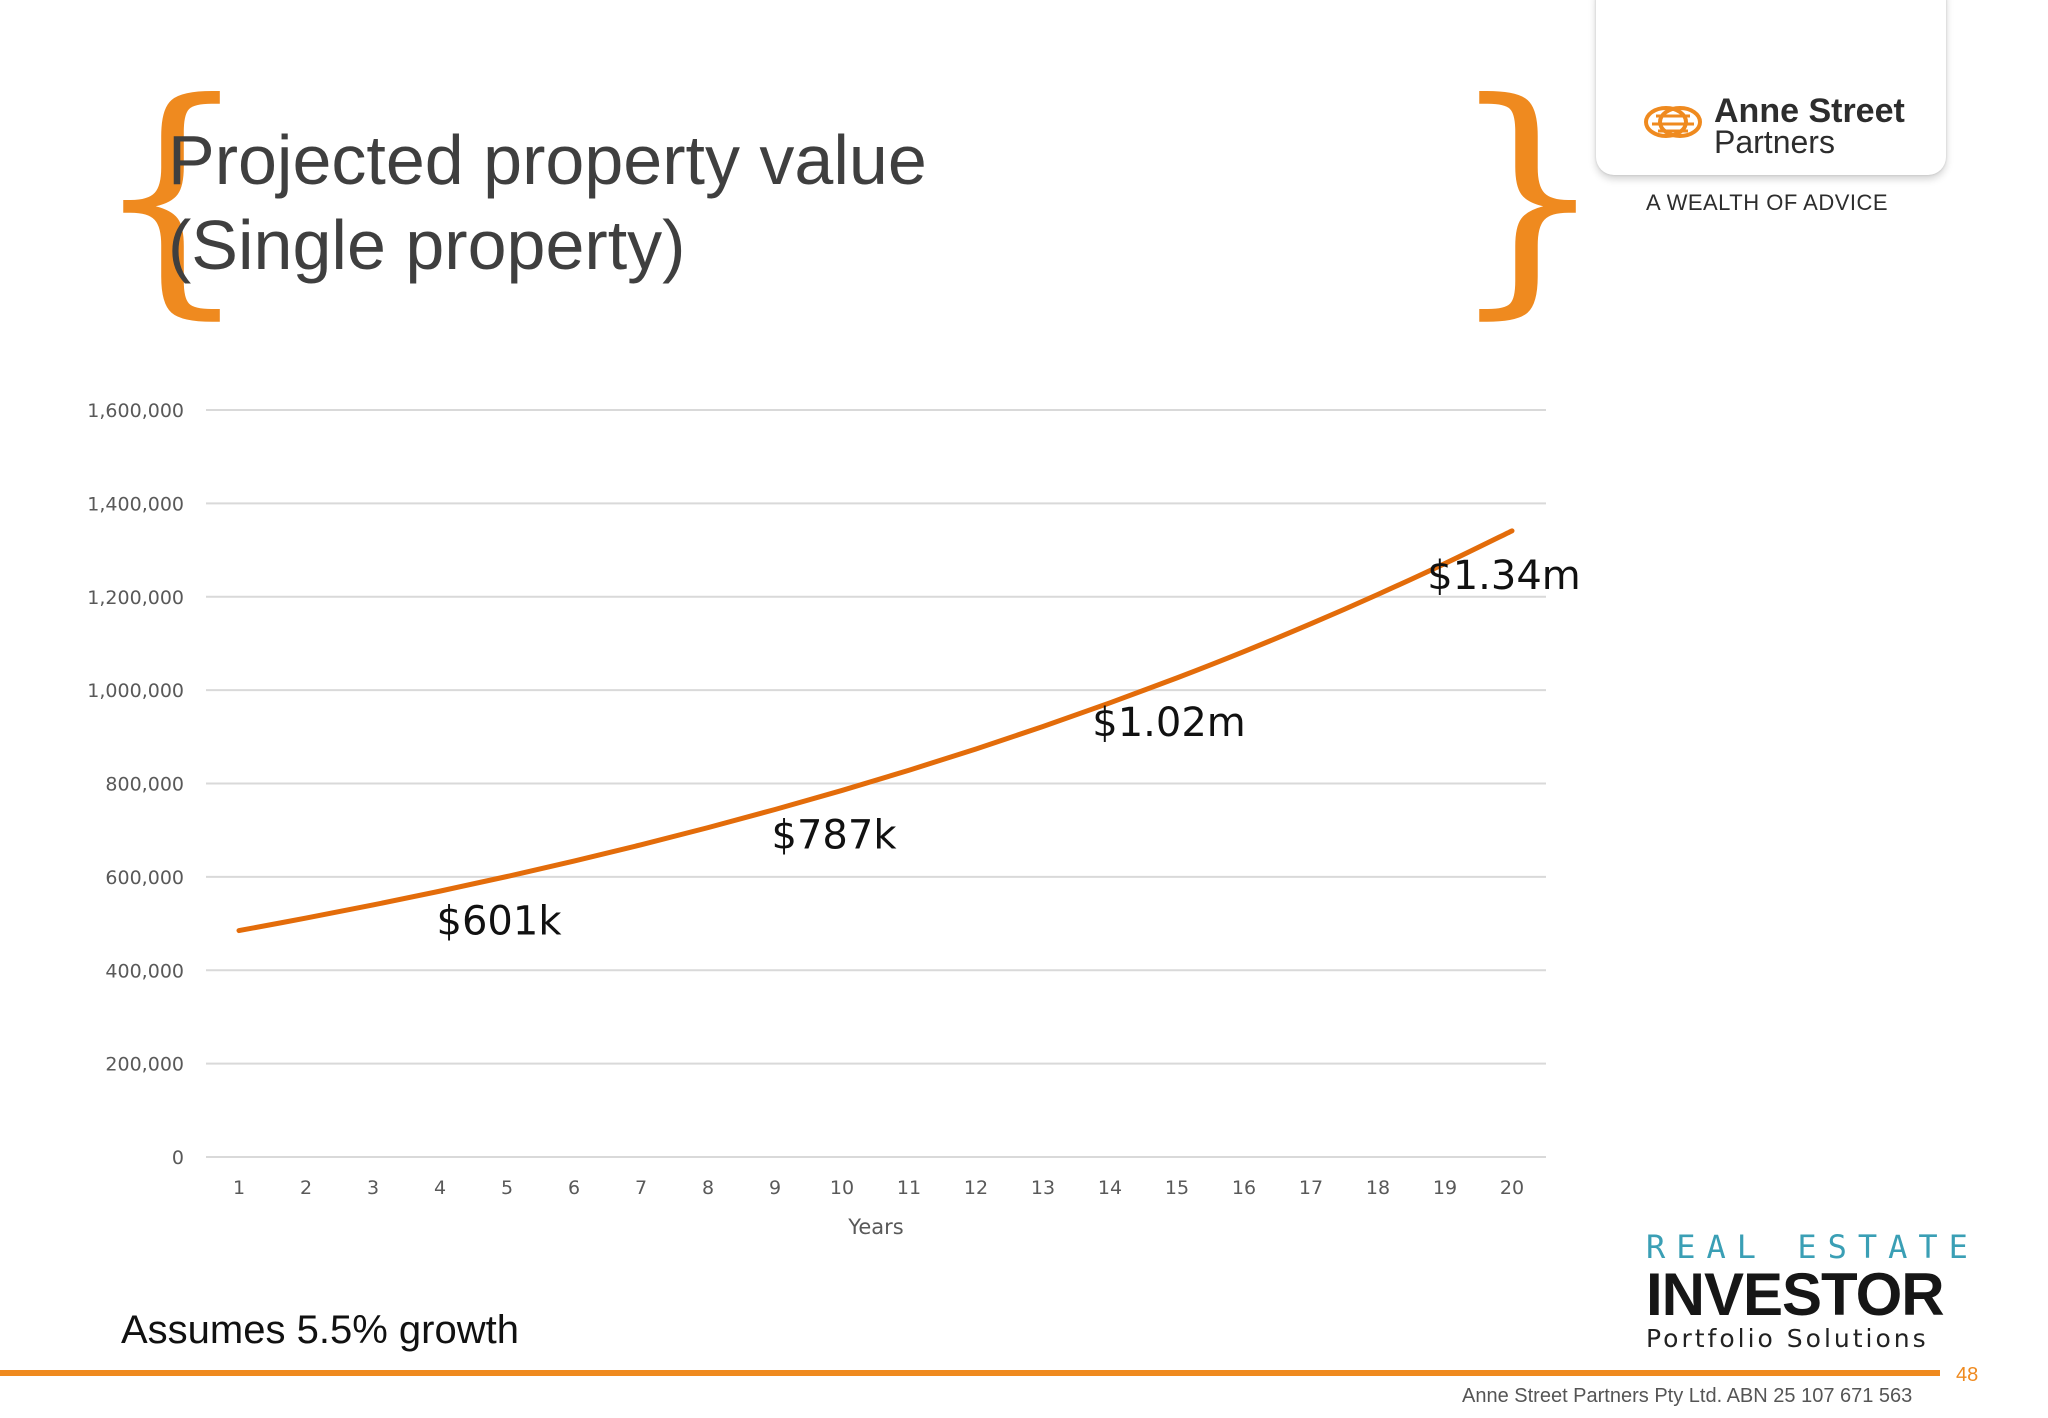  I want to click on data-label-3: $1.34m, so click(1503, 576).